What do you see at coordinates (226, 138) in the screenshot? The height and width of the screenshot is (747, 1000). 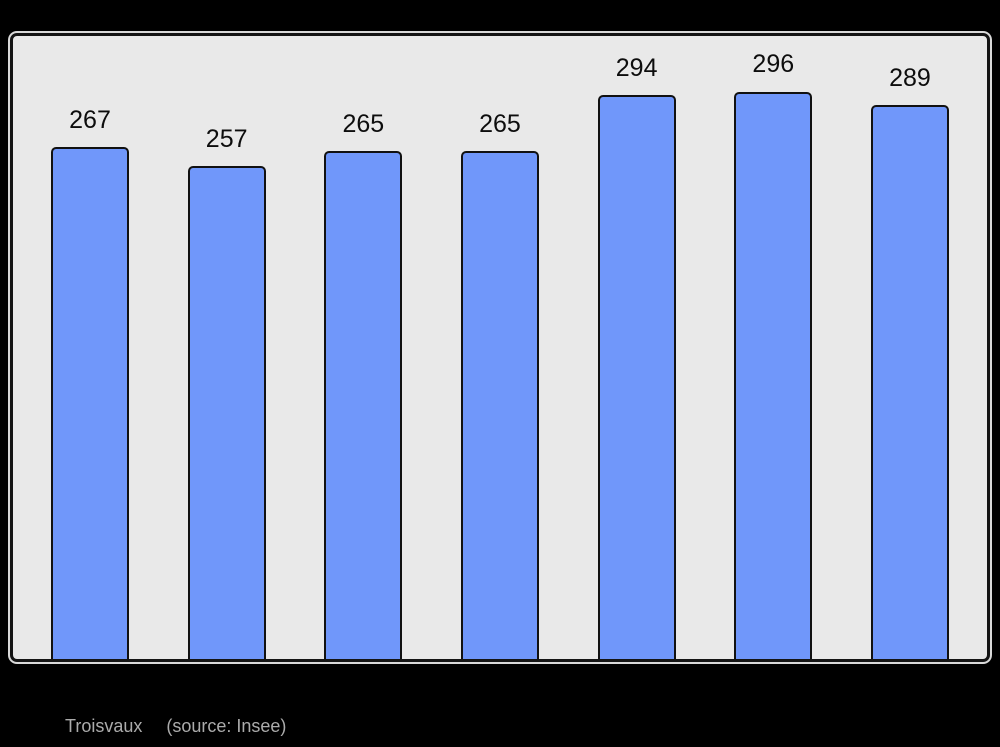 I see `bar-value-label: 257` at bounding box center [226, 138].